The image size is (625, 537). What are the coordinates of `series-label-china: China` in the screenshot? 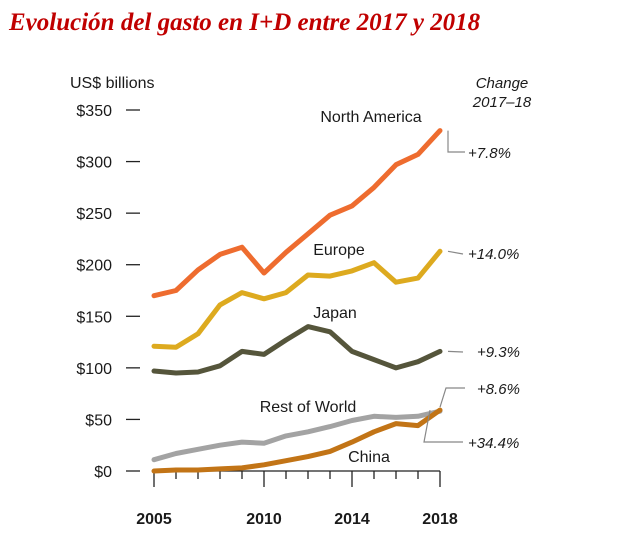 It's located at (369, 457).